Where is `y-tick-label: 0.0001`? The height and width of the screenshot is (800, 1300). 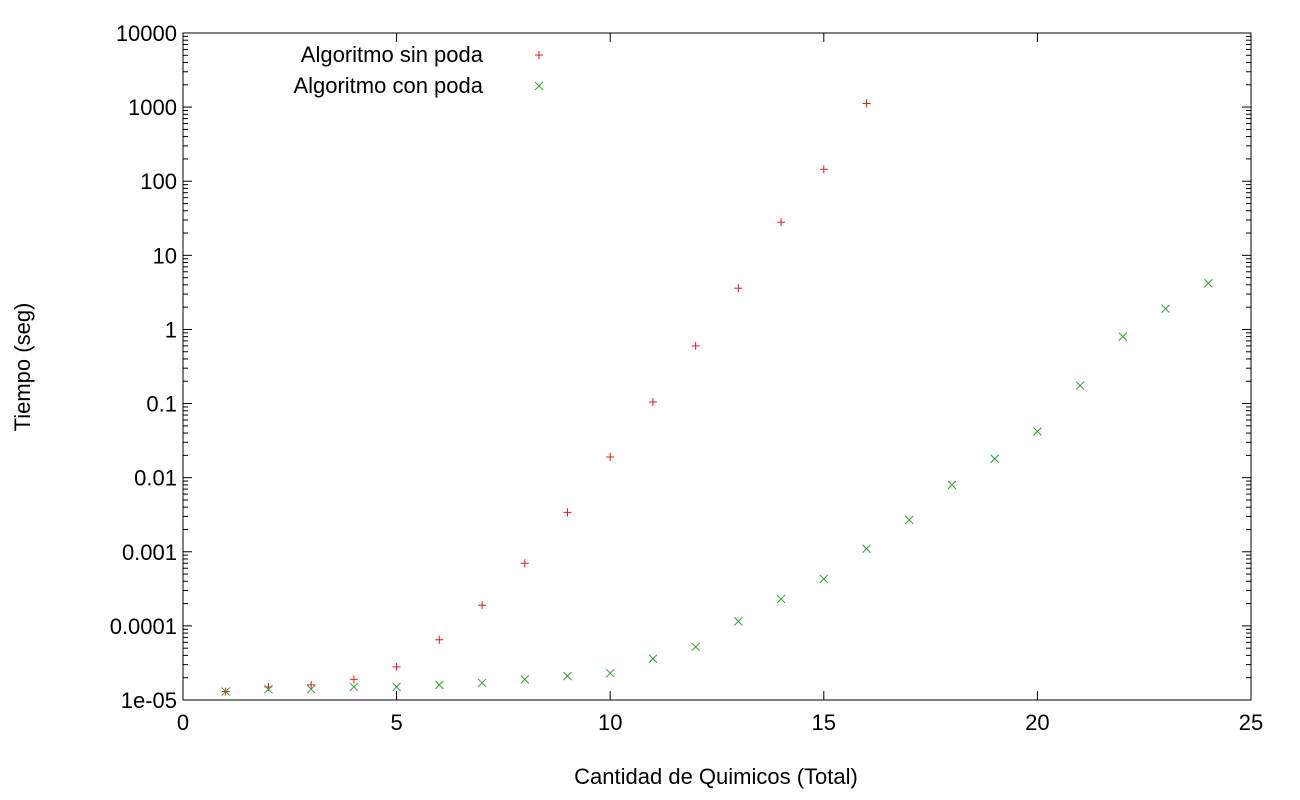
y-tick-label: 0.0001 is located at coordinates (143, 626).